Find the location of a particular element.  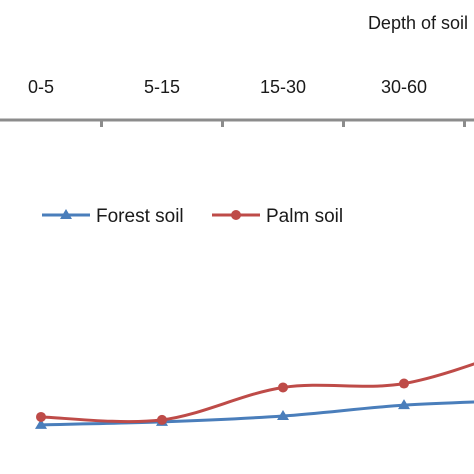

legend-label-forest-soil: Forest soil is located at coordinates (140, 216).